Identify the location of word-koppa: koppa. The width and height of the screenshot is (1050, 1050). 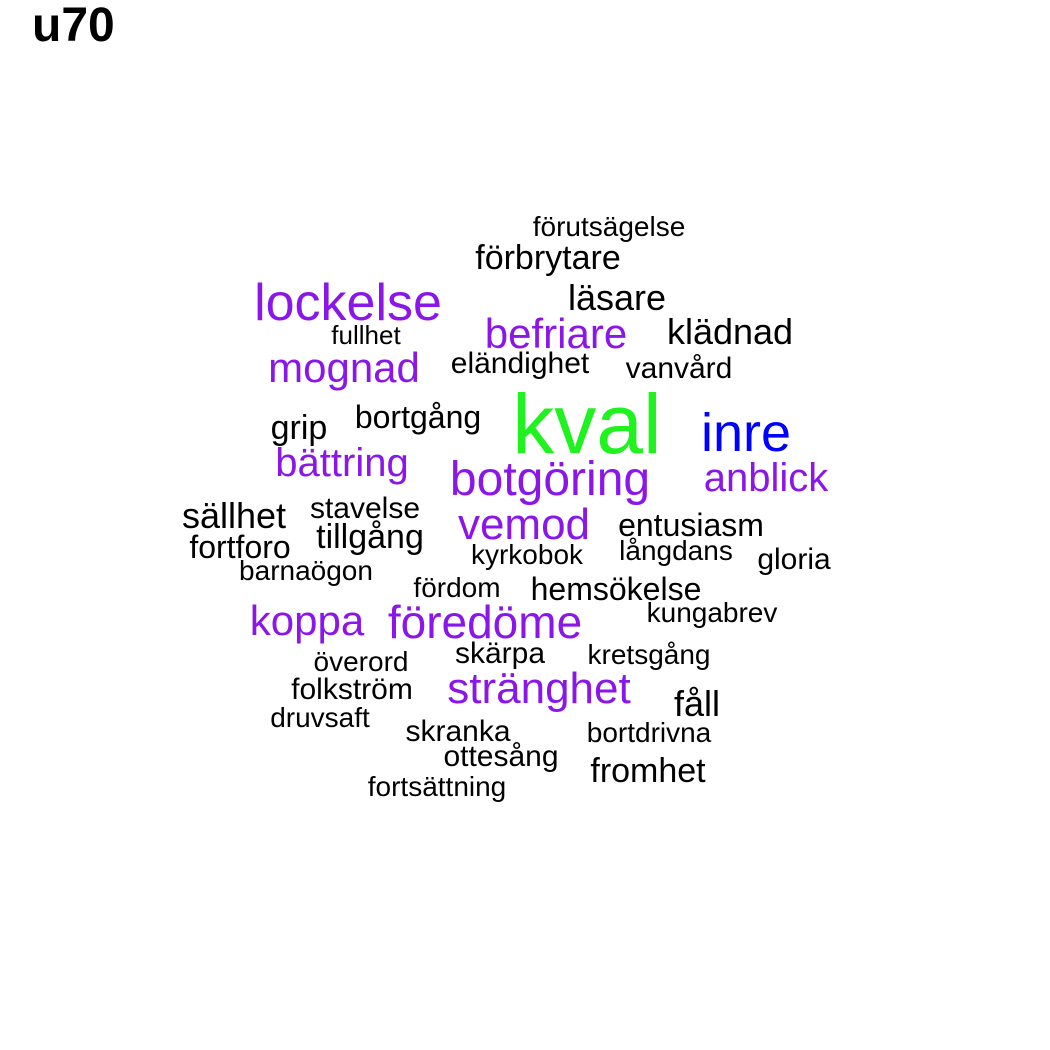
(307, 620).